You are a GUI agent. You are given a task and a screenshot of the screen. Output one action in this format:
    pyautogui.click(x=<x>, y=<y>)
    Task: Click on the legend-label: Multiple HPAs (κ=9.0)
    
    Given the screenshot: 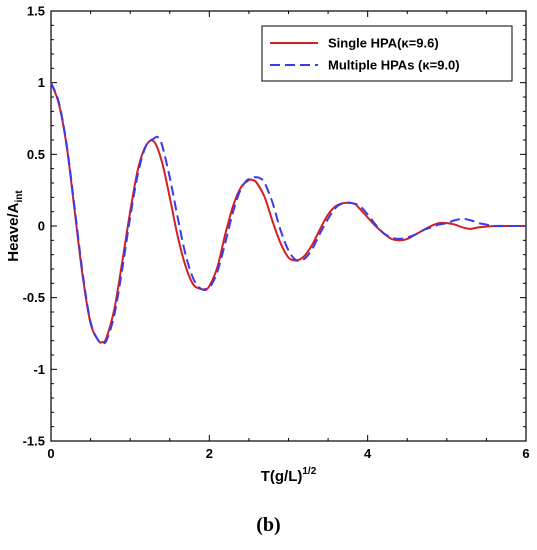 What is the action you would take?
    pyautogui.click(x=394, y=65)
    